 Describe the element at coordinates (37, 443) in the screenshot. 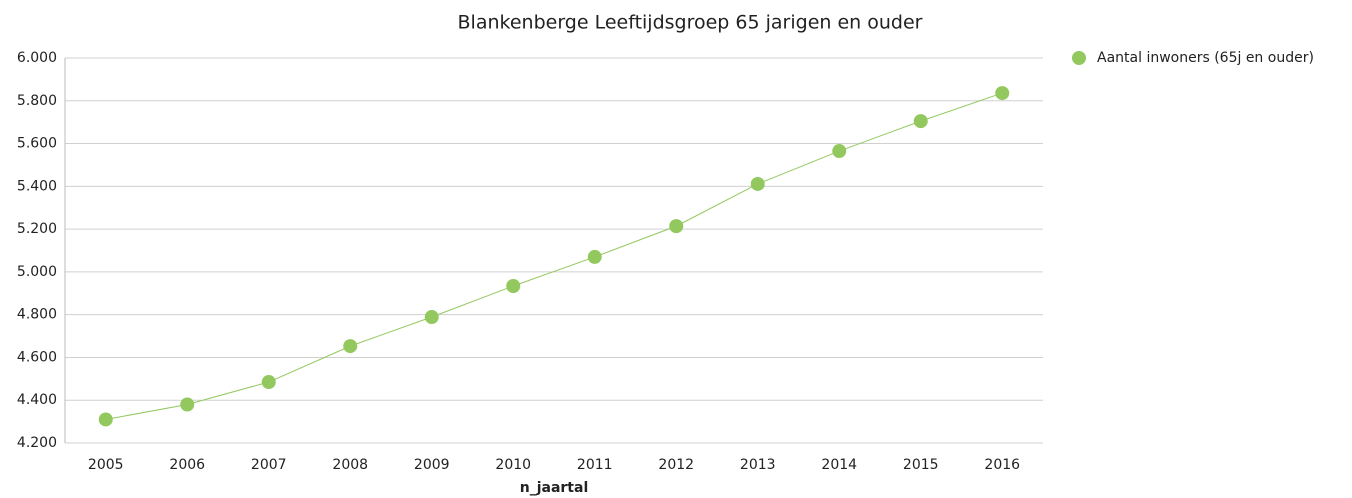

I see `y-tick-label: 4.200` at that location.